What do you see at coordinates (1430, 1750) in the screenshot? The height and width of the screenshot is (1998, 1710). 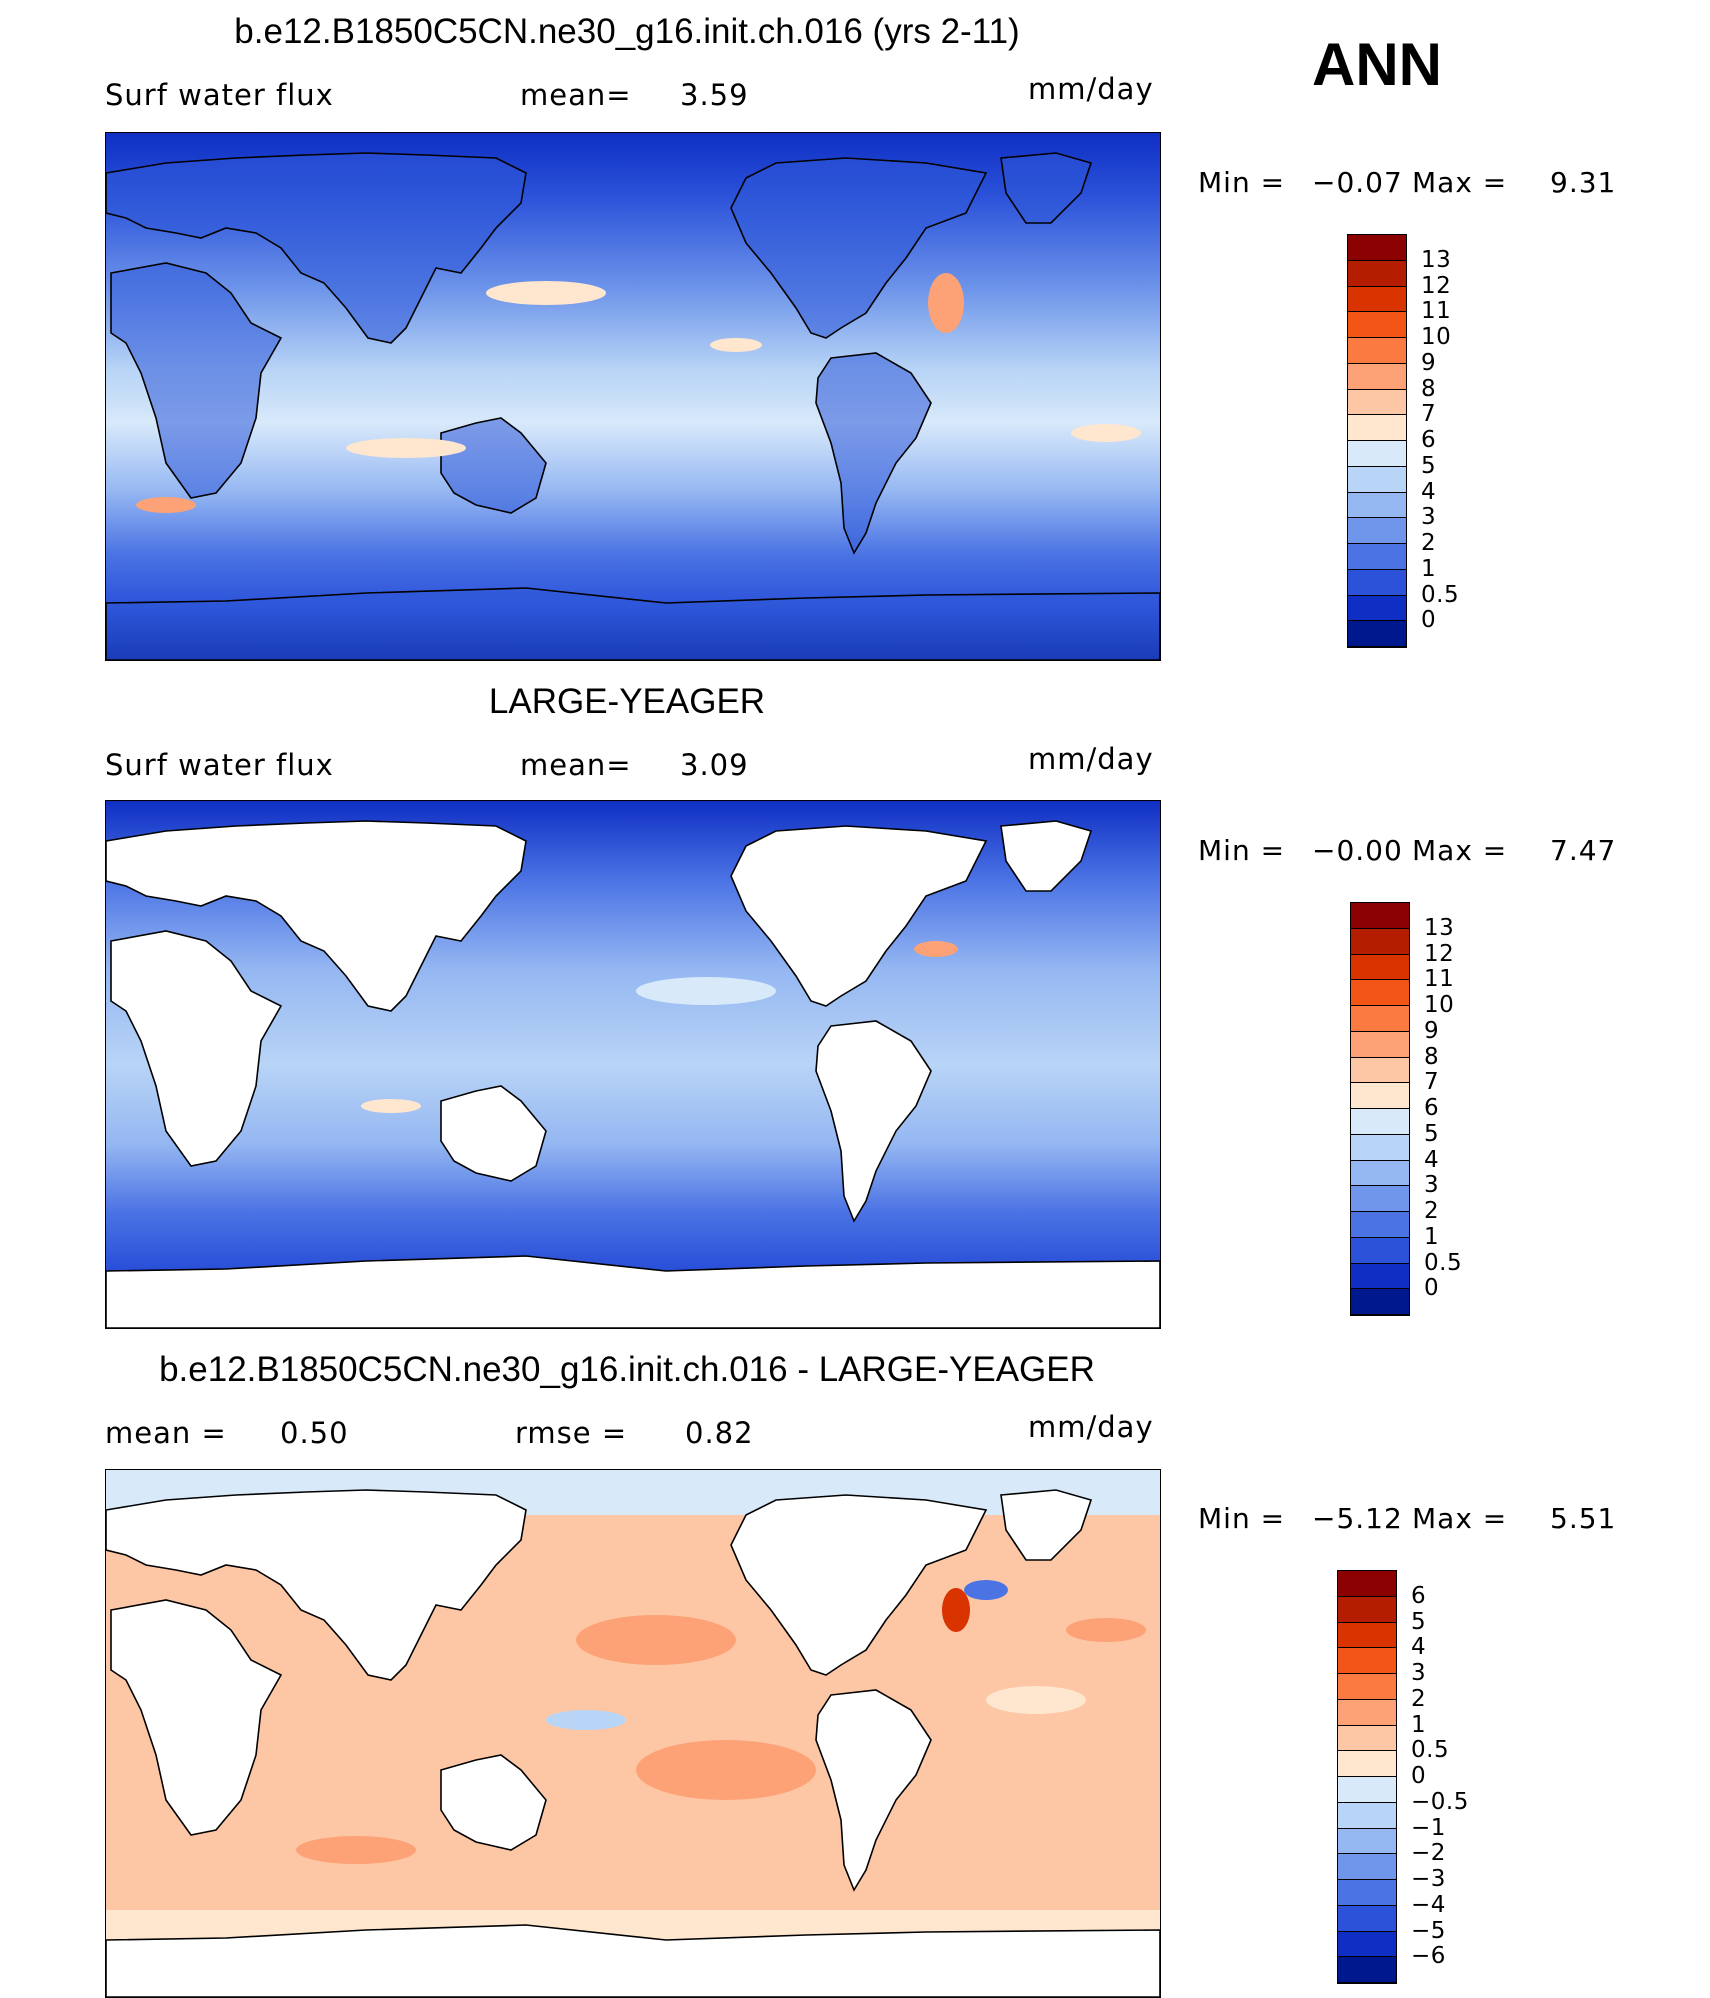 I see `colorbar-3-tick-label: 0.5` at bounding box center [1430, 1750].